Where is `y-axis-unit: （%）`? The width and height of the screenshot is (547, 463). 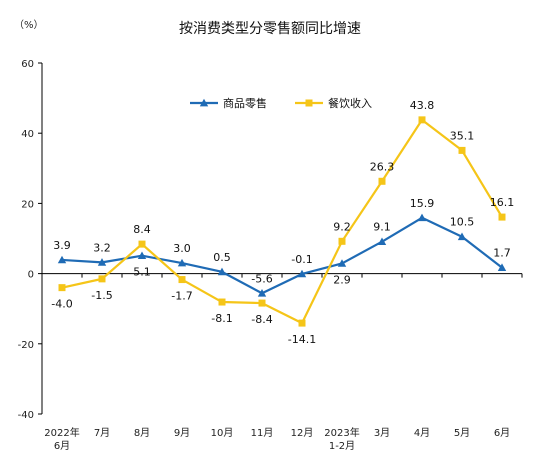
y-axis-unit: （%） is located at coordinates (29, 25).